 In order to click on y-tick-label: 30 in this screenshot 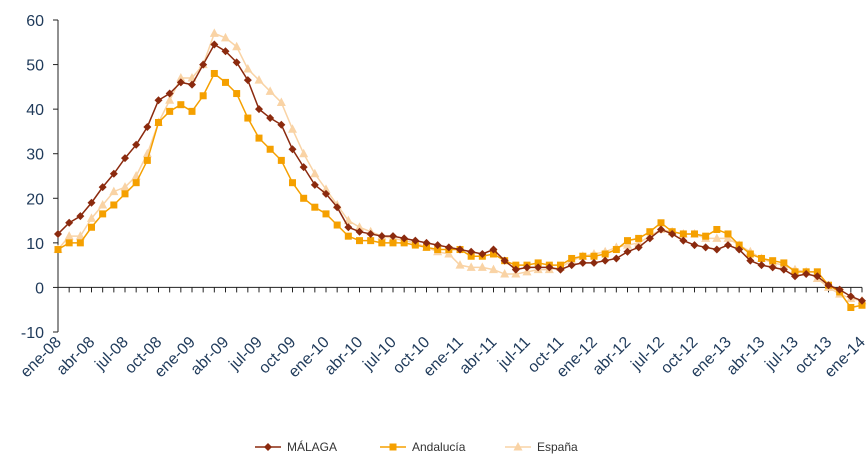, I will do `click(35, 155)`.